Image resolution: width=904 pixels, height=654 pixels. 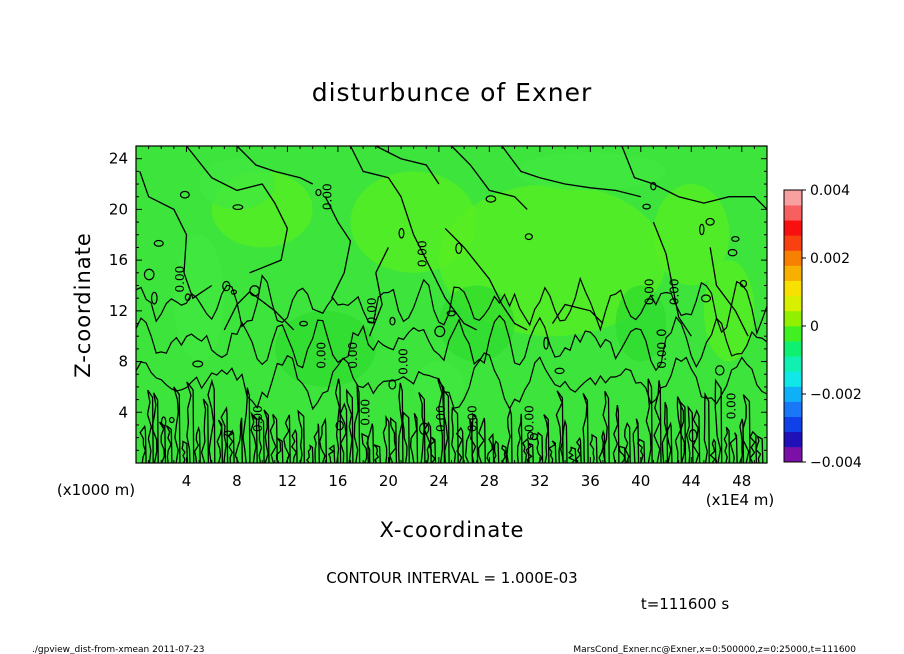 What do you see at coordinates (118, 159) in the screenshot?
I see `y-tick-label: 24` at bounding box center [118, 159].